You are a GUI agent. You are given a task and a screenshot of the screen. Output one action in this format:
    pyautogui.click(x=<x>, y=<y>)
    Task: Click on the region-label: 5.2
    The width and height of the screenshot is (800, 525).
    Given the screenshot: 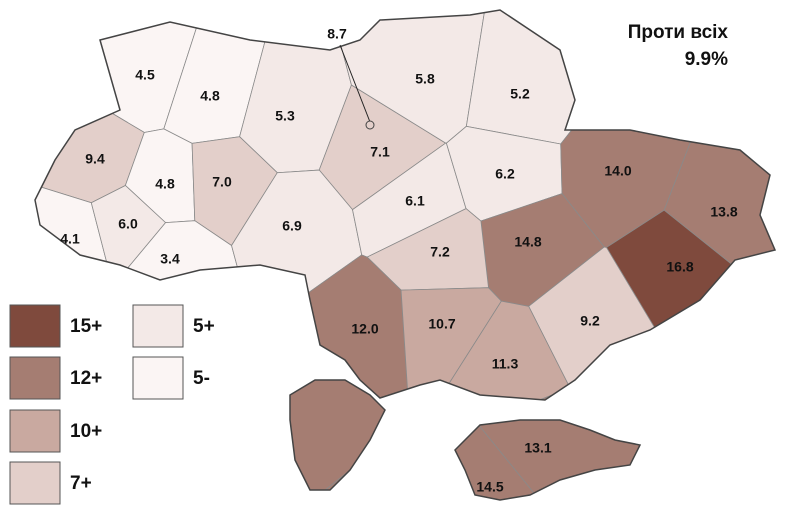 What is the action you would take?
    pyautogui.click(x=520, y=94)
    